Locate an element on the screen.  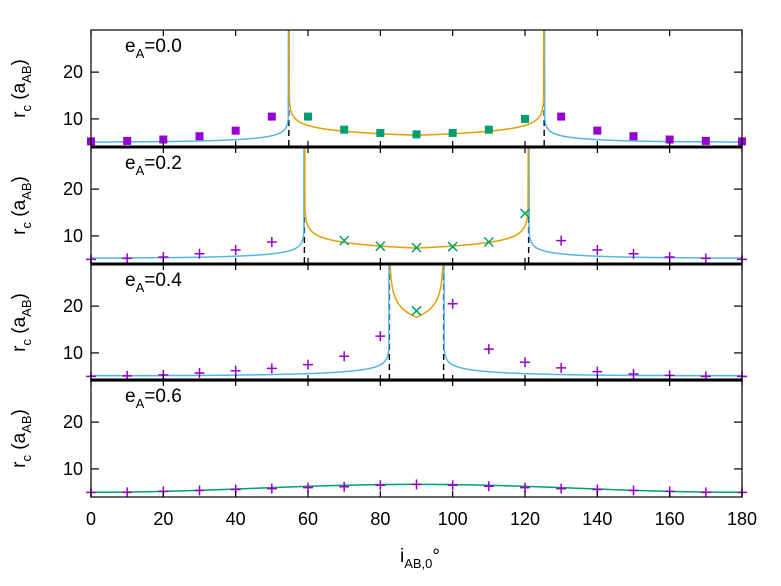
panel-label-value: =0.4 is located at coordinates (163, 280).